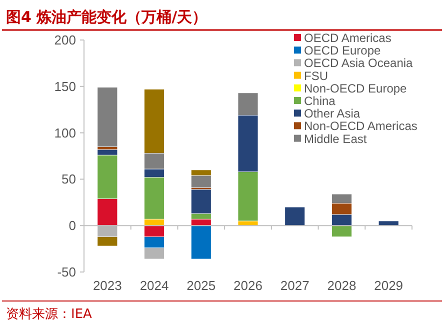 This screenshot has width=448, height=325. Describe the element at coordinates (343, 51) in the screenshot. I see `legend-label: OECD Europe` at that location.